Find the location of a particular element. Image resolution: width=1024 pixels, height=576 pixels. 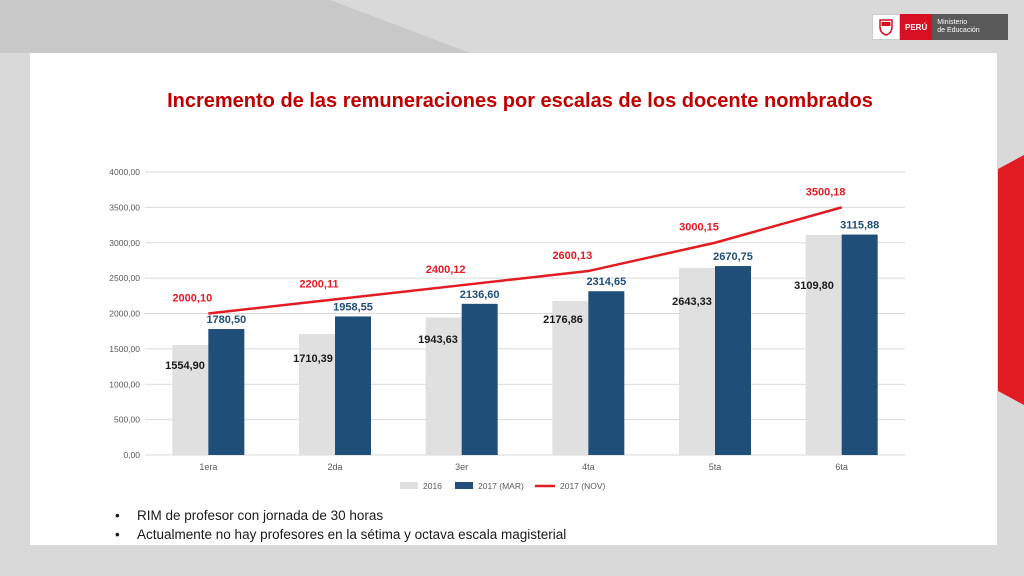

logo-ministry: Ministerio de Educación is located at coordinates (970, 27).